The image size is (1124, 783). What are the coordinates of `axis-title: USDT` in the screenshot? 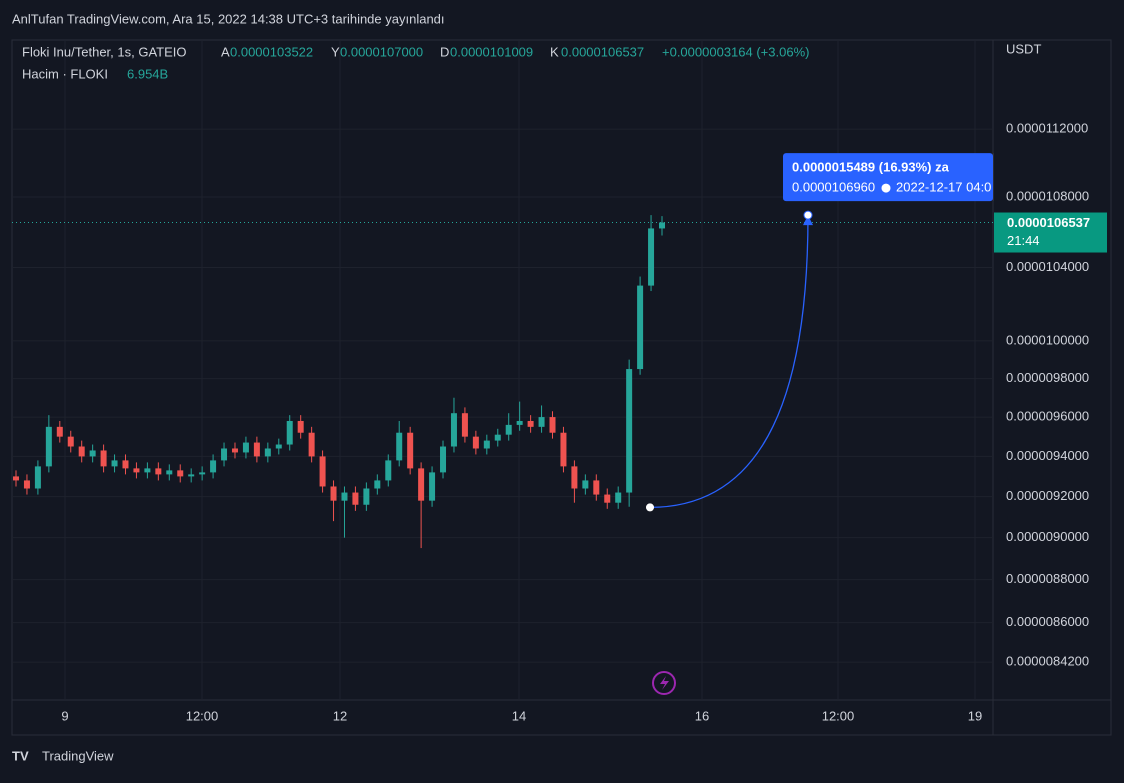 It's located at (1023, 48).